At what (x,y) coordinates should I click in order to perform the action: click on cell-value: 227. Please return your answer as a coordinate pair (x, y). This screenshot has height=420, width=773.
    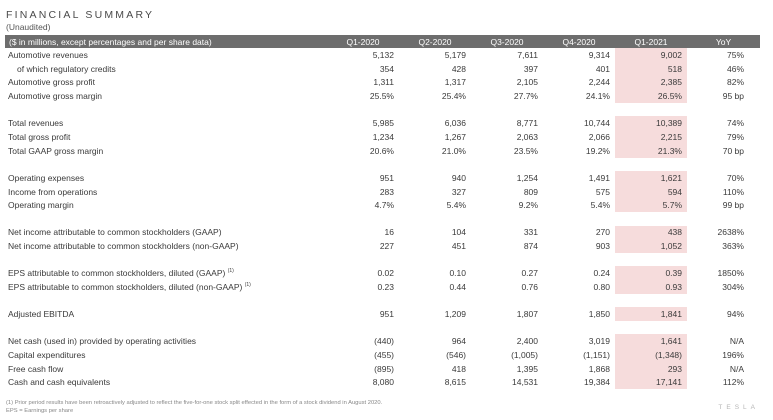
    Looking at the image, I should click on (386, 246).